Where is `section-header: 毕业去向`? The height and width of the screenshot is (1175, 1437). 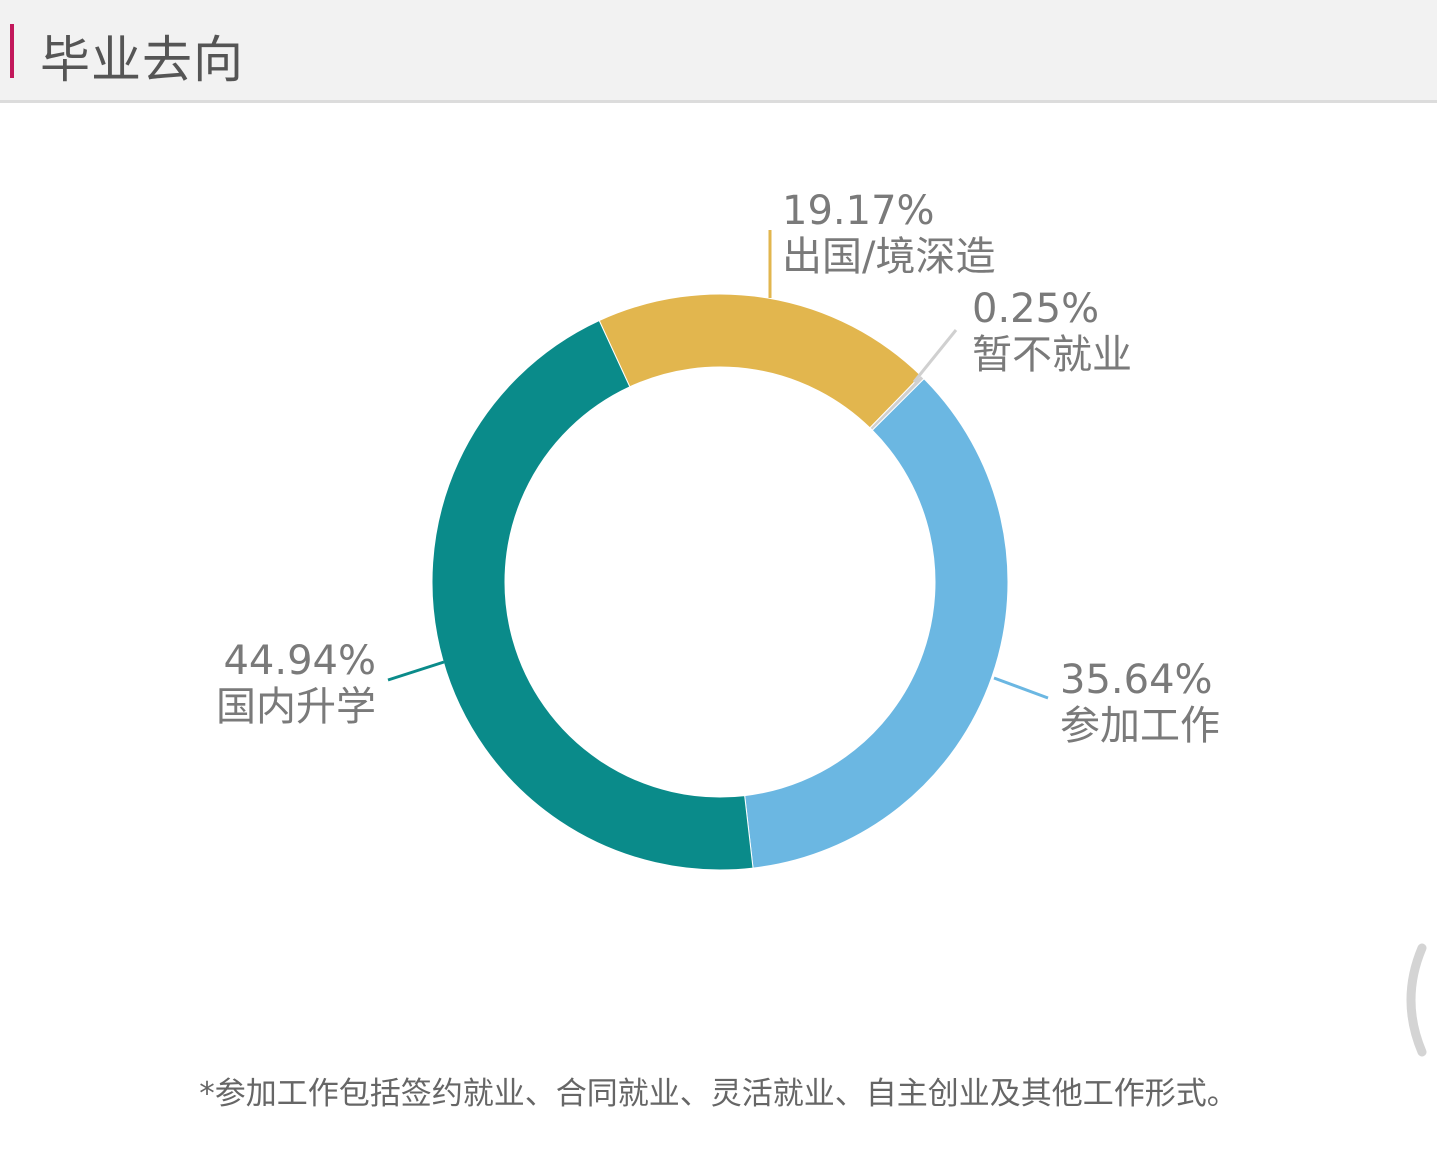 section-header: 毕业去向 is located at coordinates (718, 51).